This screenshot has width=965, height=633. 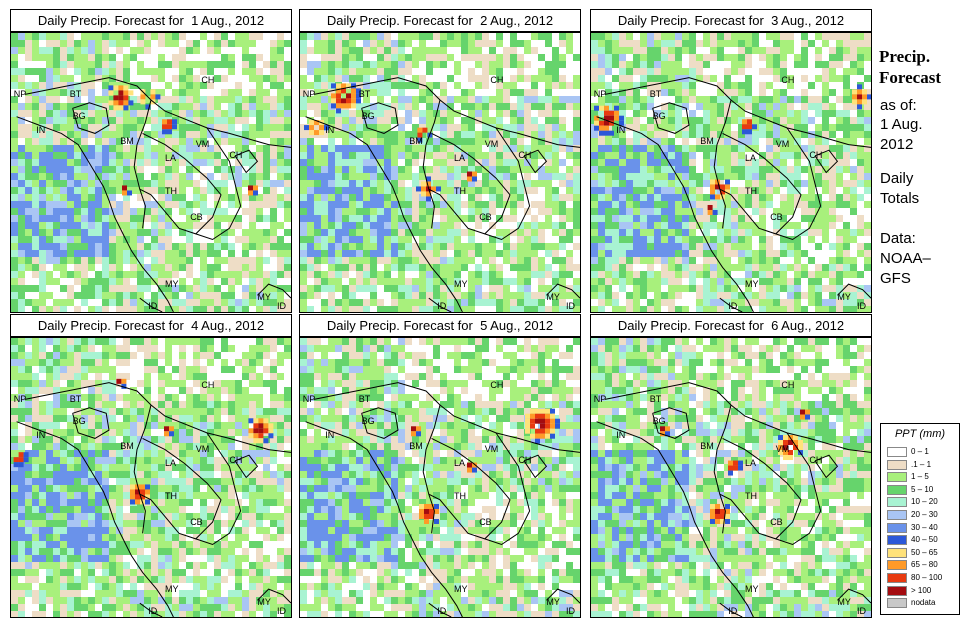 What do you see at coordinates (151, 20) in the screenshot?
I see `panel-title: Daily Precip. Forecast for 1 Aug., 2012` at bounding box center [151, 20].